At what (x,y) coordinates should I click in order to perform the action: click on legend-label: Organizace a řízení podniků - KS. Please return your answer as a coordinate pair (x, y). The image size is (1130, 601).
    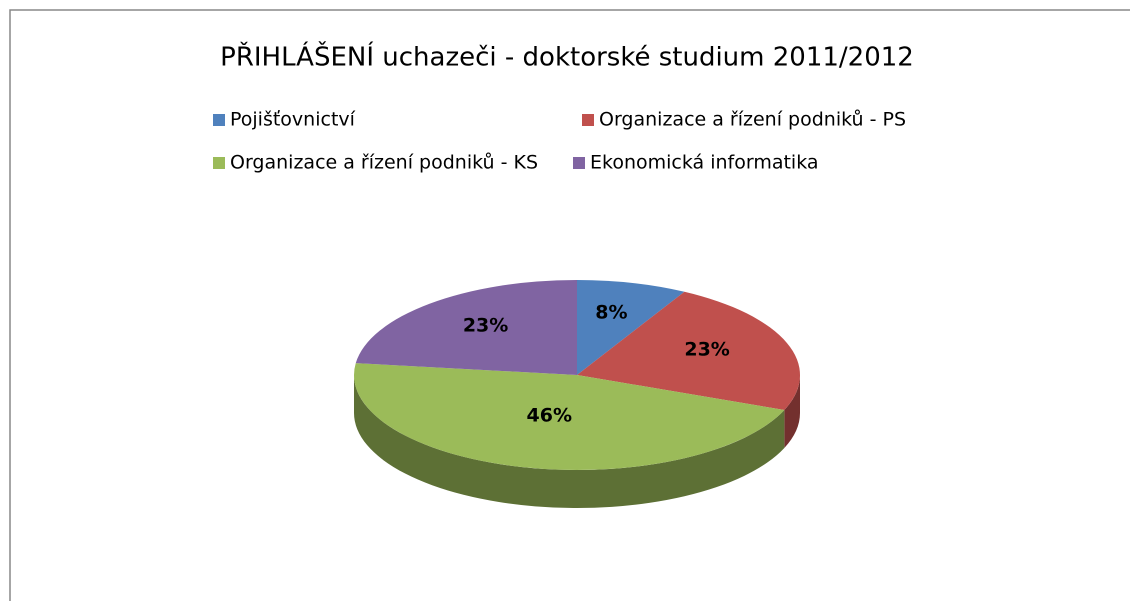
    Looking at the image, I should click on (384, 163).